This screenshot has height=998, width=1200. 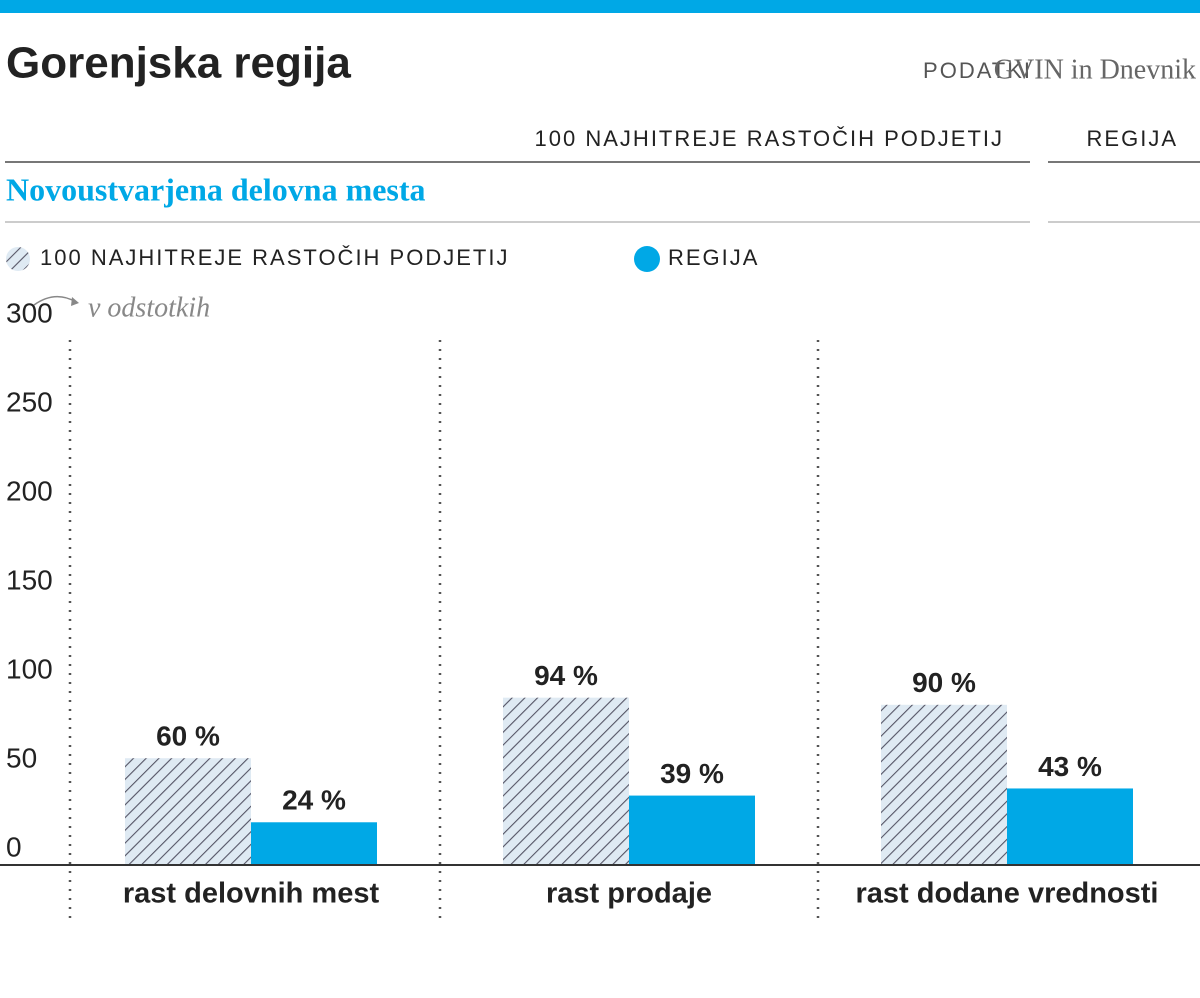 I want to click on value-label: 90 %, so click(x=944, y=682).